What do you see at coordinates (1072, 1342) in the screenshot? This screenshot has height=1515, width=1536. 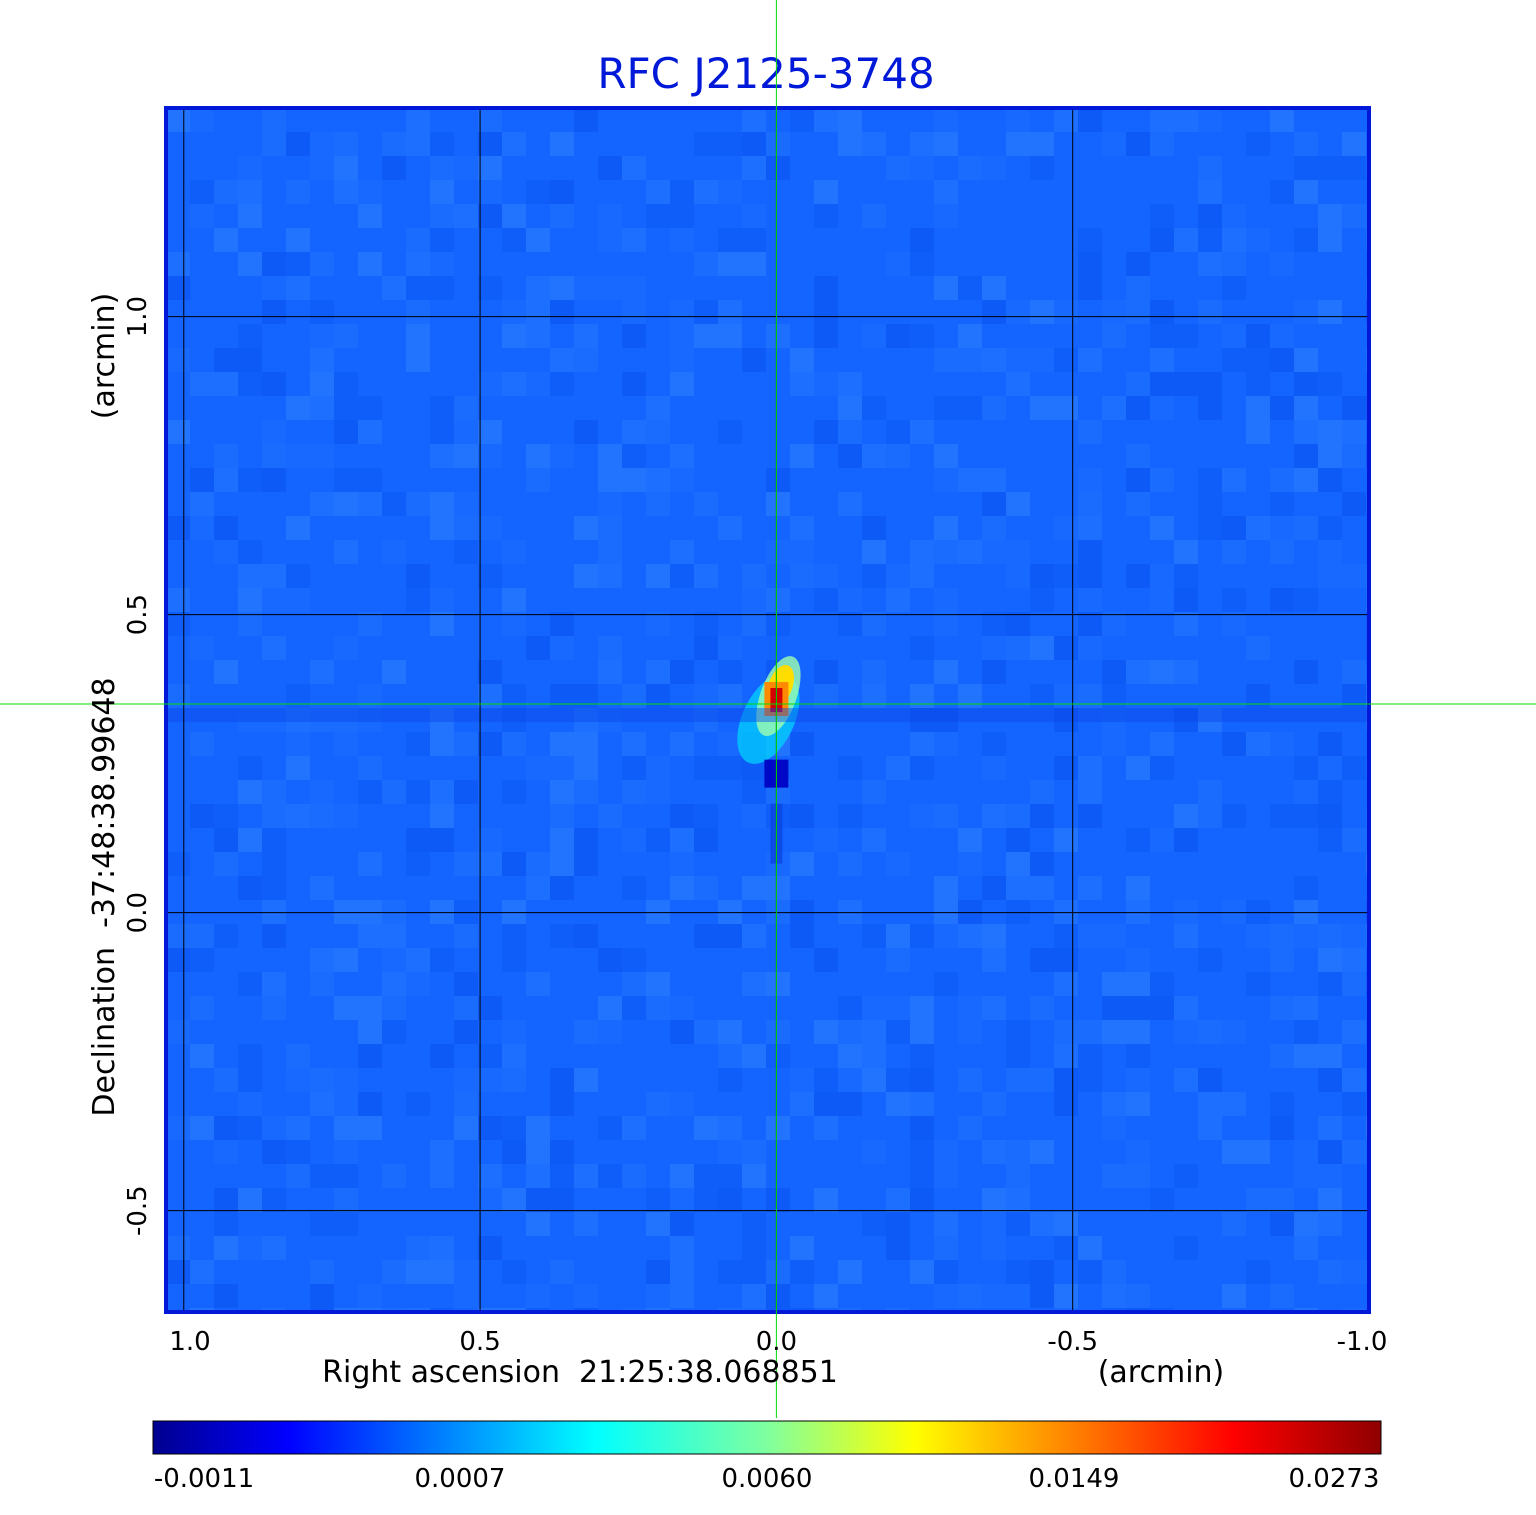 I see `x-tick-label: -0.5` at bounding box center [1072, 1342].